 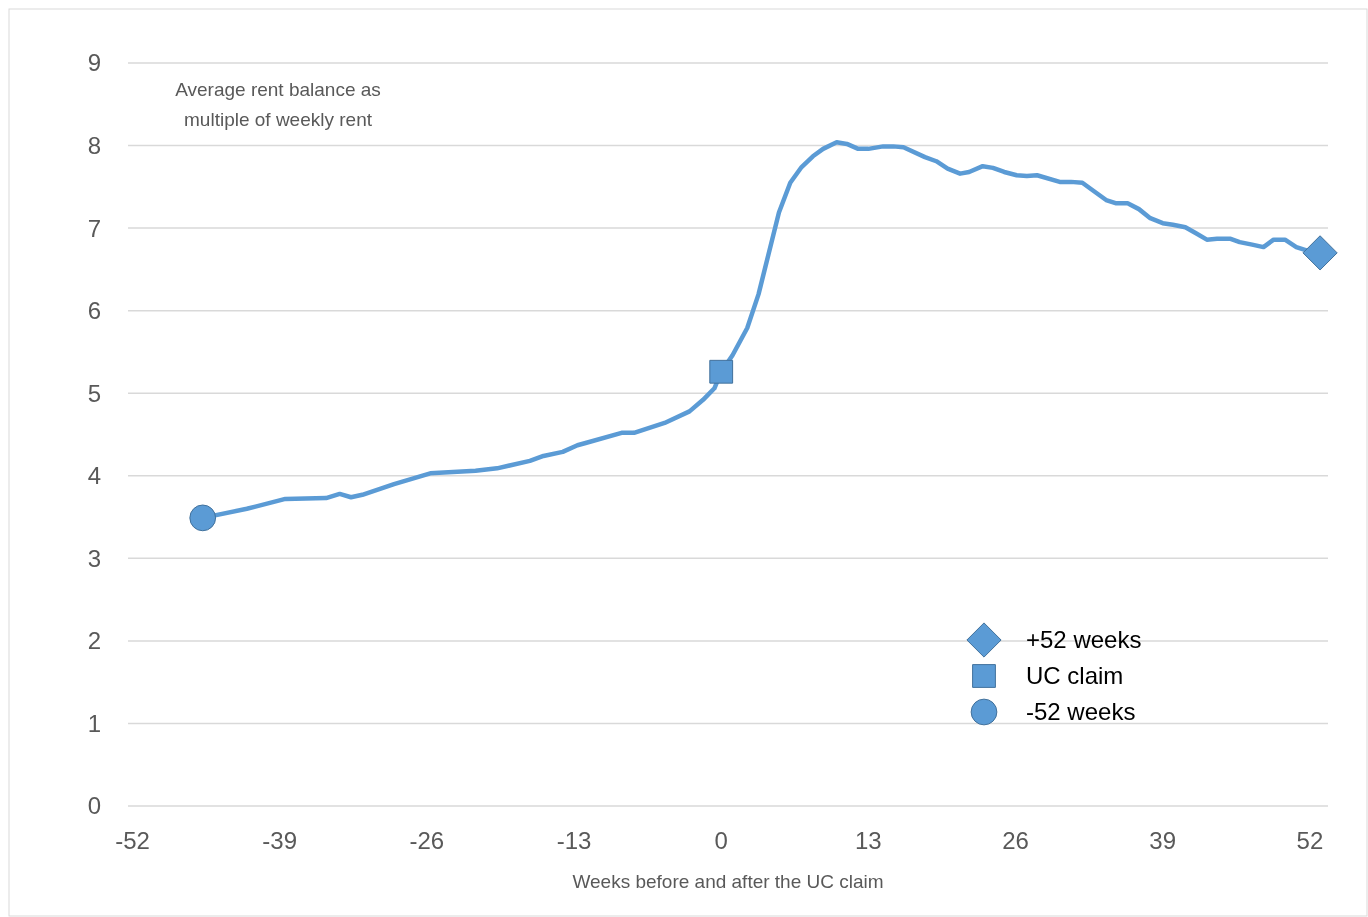 I want to click on x-tick-label: 13, so click(x=868, y=840).